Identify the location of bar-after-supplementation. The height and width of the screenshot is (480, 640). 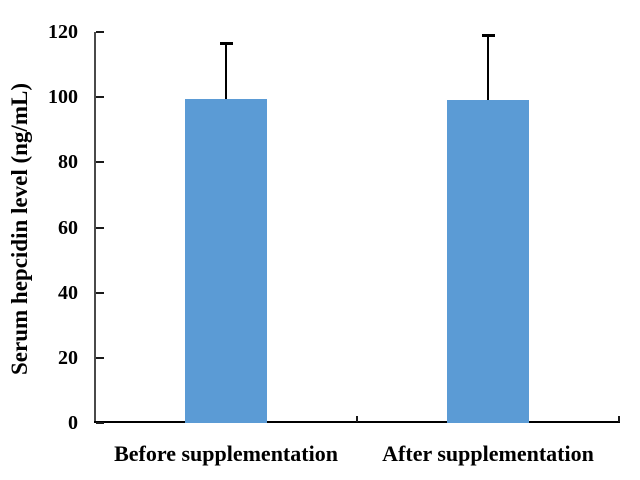
(488, 261).